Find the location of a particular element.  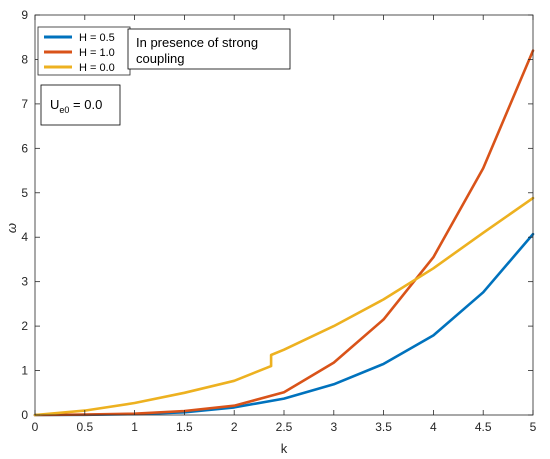

y-tick-label: 1 is located at coordinates (24, 371).